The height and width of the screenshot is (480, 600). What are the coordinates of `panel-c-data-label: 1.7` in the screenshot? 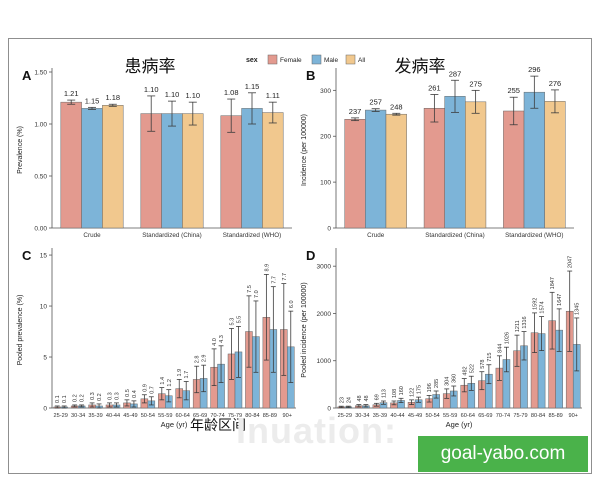 It's located at (187, 375).